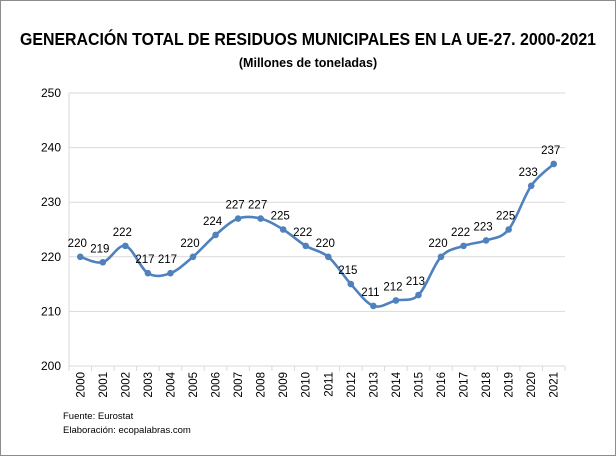 The width and height of the screenshot is (616, 456). Describe the element at coordinates (555, 385) in the screenshot. I see `x-tick-label: 2021` at that location.